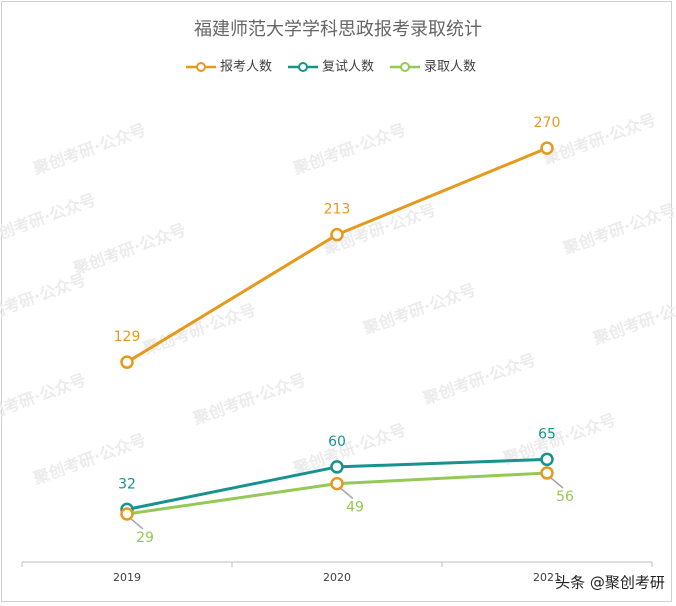  I want to click on x-tick-label: 2019, so click(127, 577).